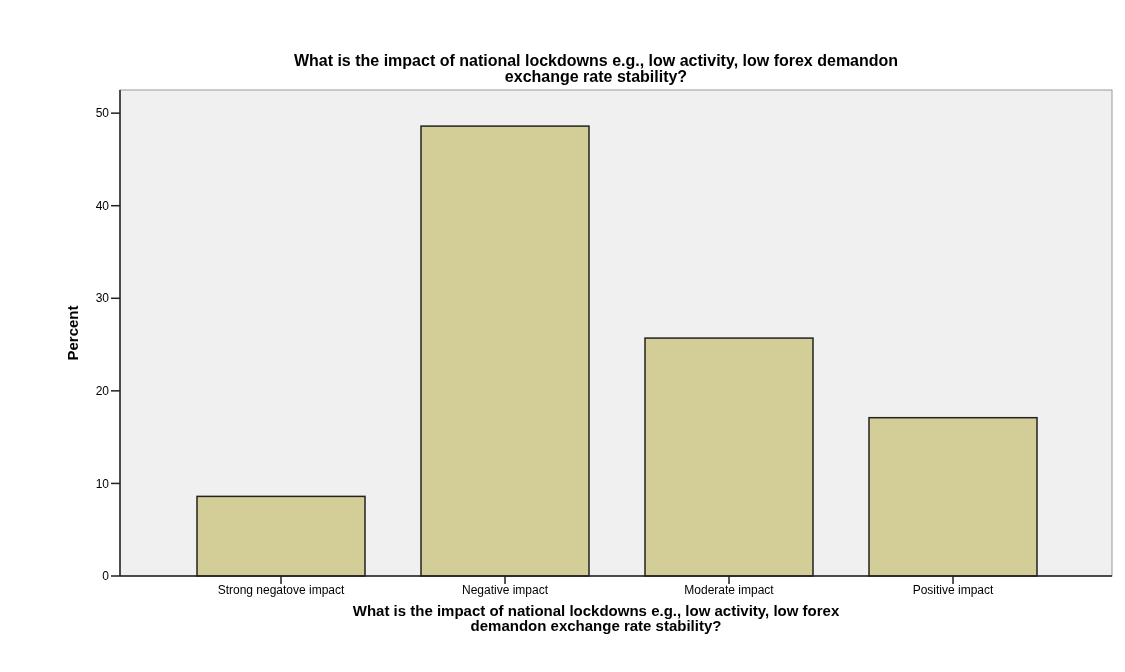 The width and height of the screenshot is (1125, 672). Describe the element at coordinates (72, 333) in the screenshot. I see `y-axis-title: Percent` at that location.